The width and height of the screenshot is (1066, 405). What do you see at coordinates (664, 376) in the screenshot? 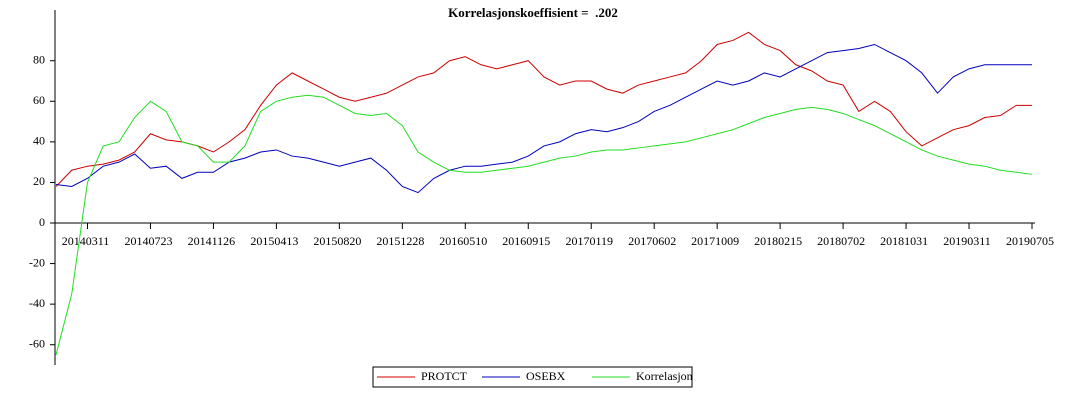
I see `legend-label: Korrelasjon` at bounding box center [664, 376].